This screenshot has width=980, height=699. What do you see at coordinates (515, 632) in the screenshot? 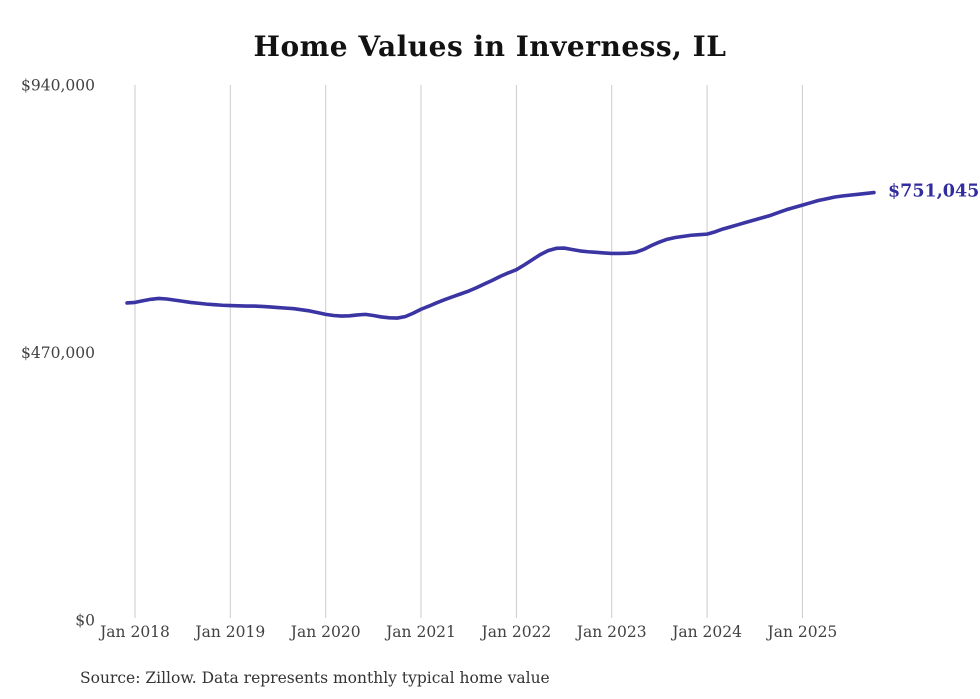
I see `x-tick-label: Jan 2022` at bounding box center [515, 632].